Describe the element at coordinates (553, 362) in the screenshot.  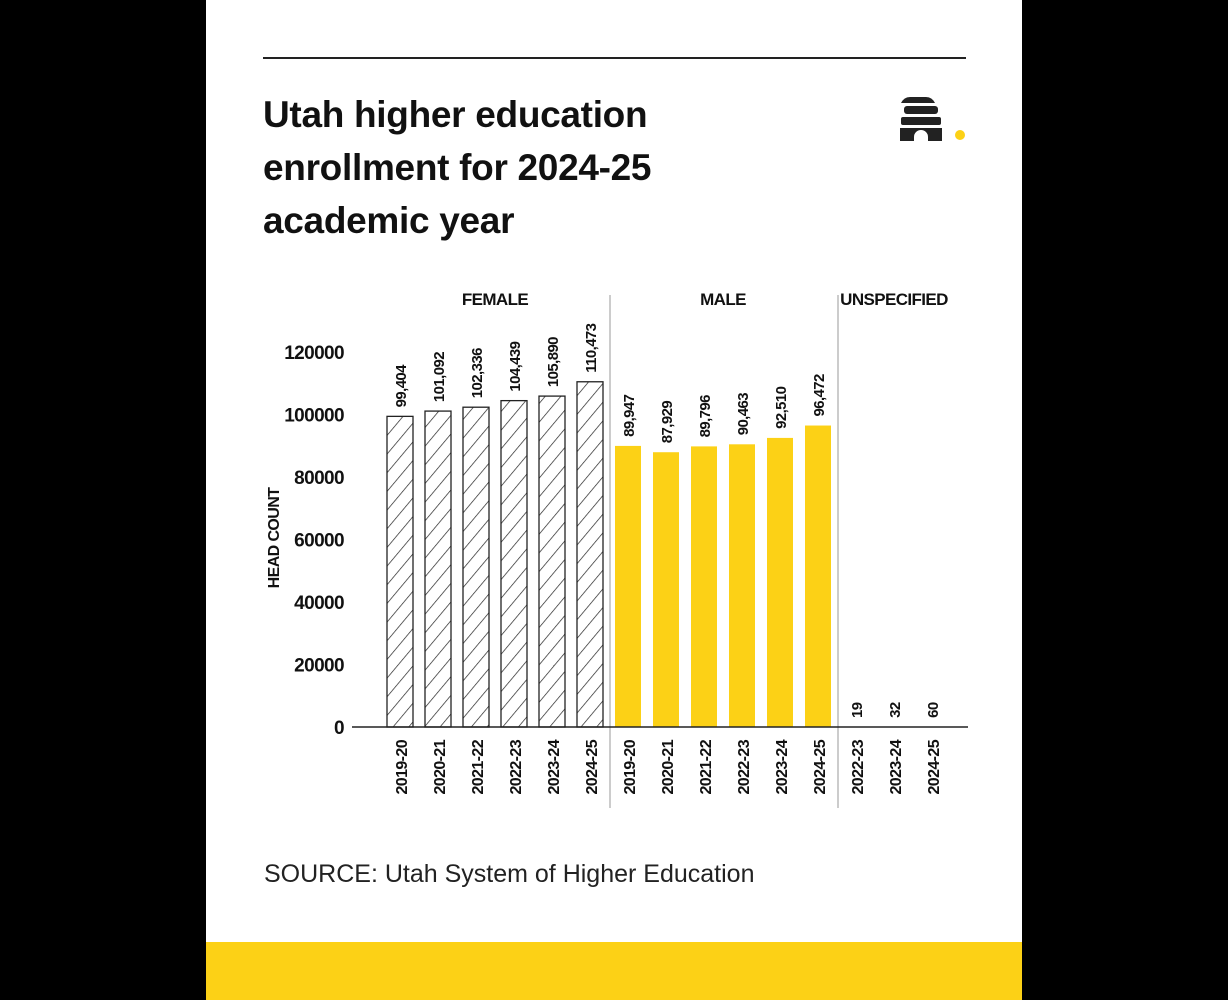
I see `data-label: 105,890` at that location.